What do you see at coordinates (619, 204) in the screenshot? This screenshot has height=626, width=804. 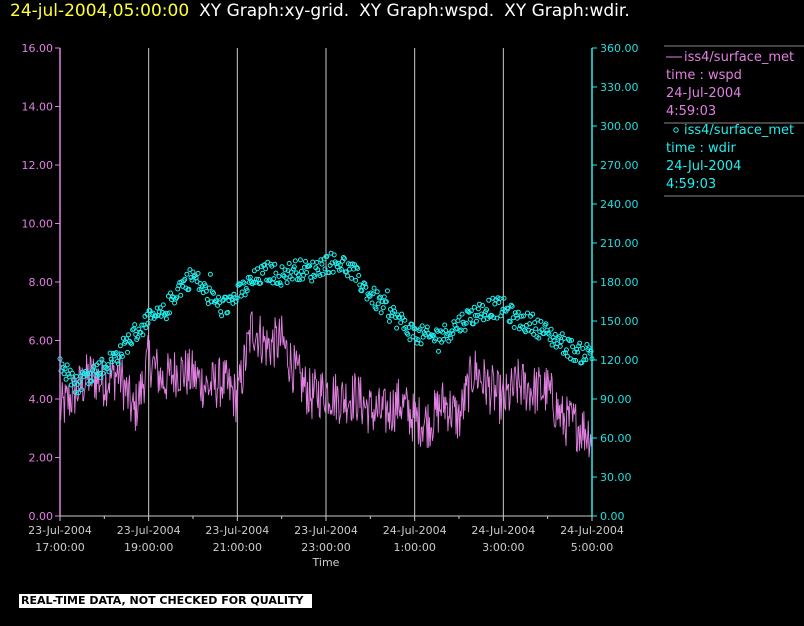 I see `right-tick-label: 240.00` at bounding box center [619, 204].